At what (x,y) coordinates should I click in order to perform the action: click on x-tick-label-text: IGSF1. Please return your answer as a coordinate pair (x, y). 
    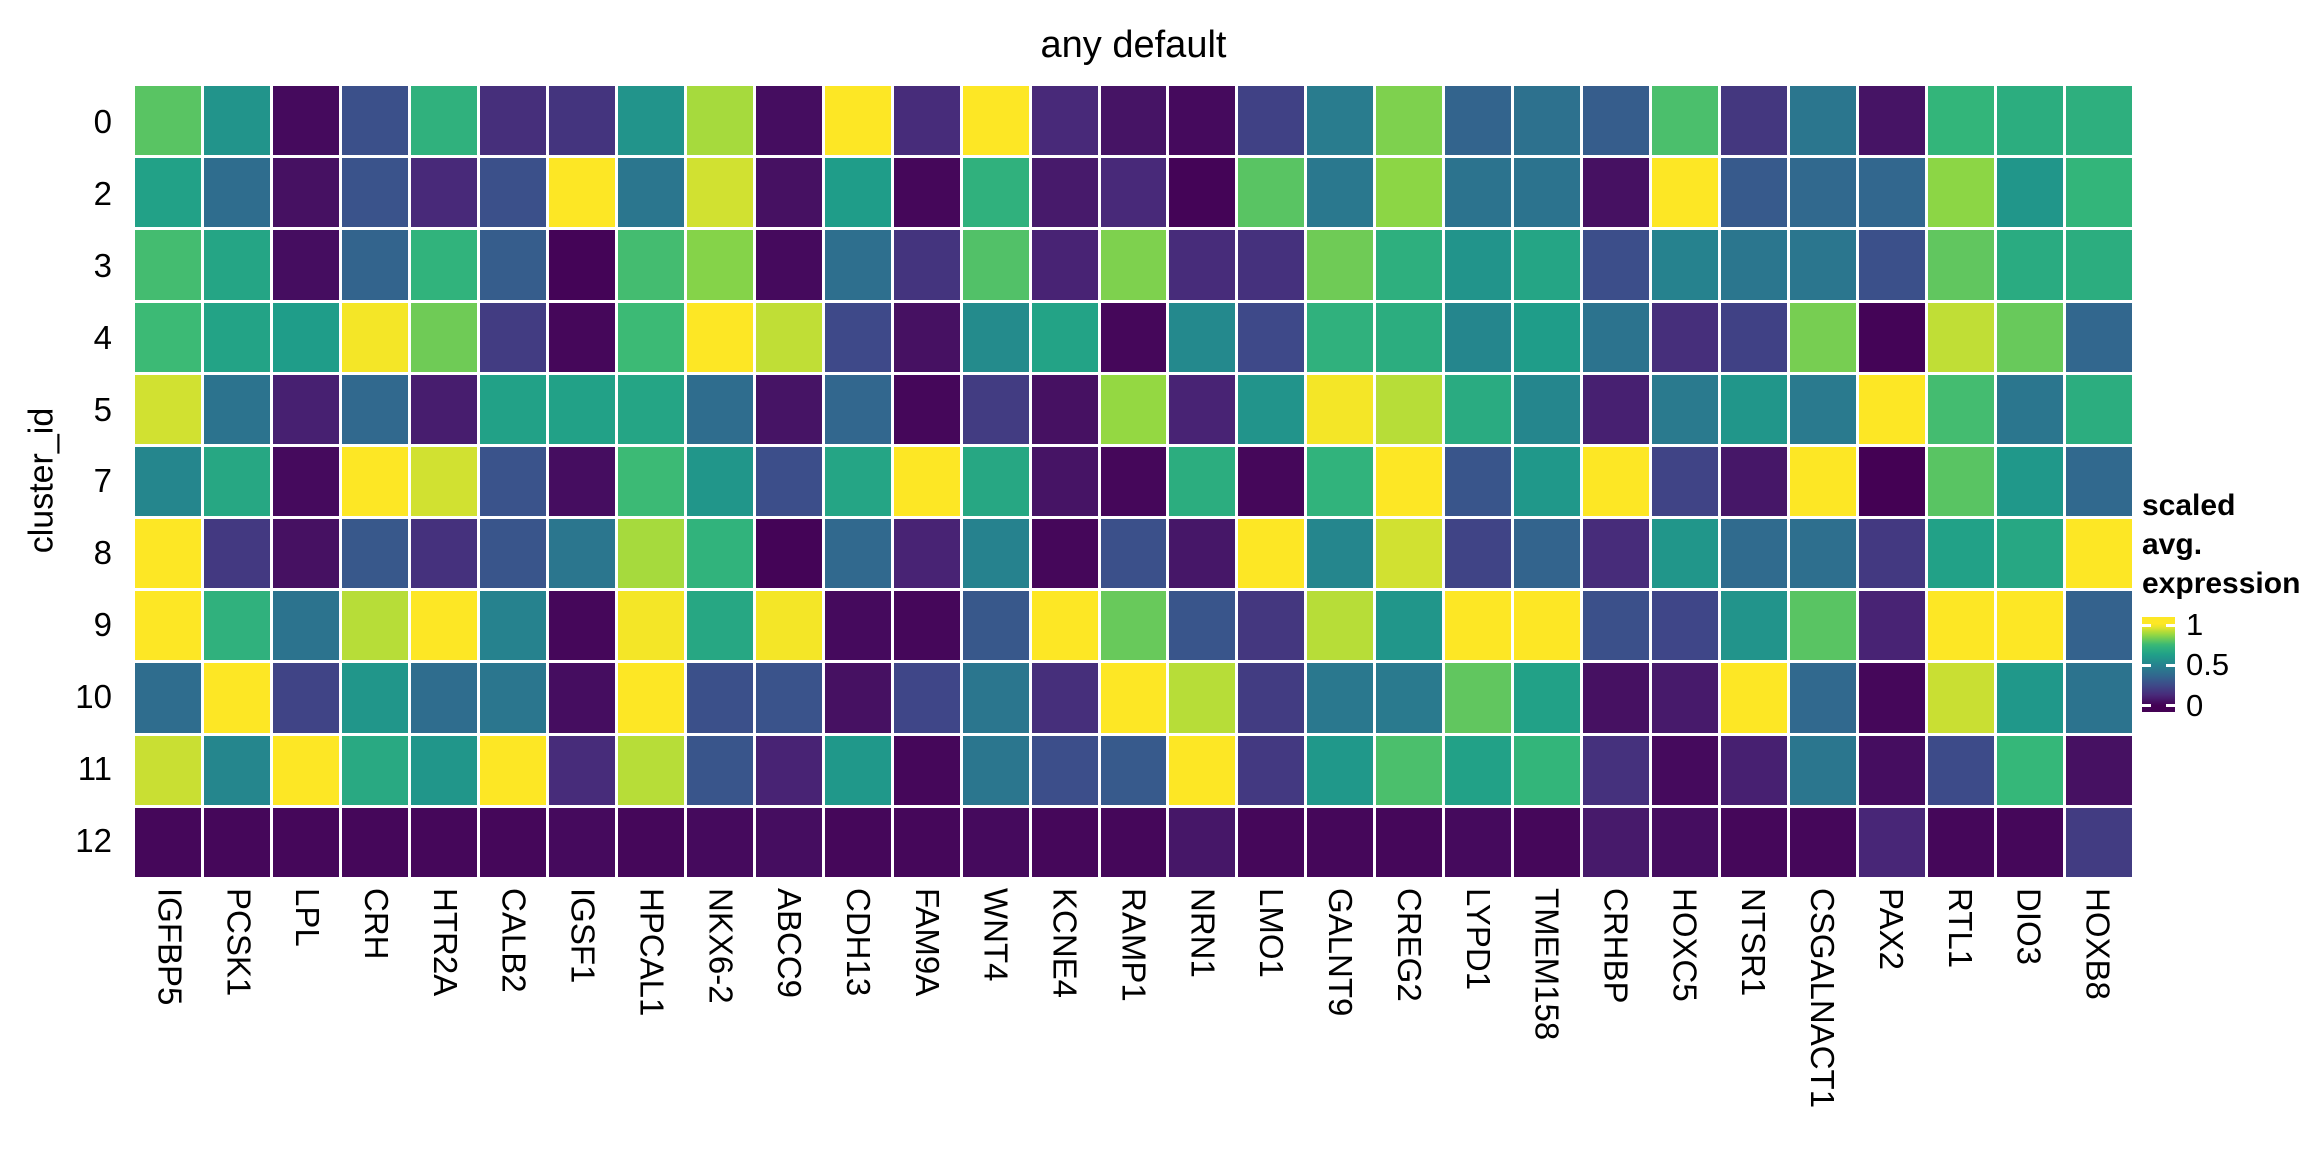
    Looking at the image, I should click on (583, 936).